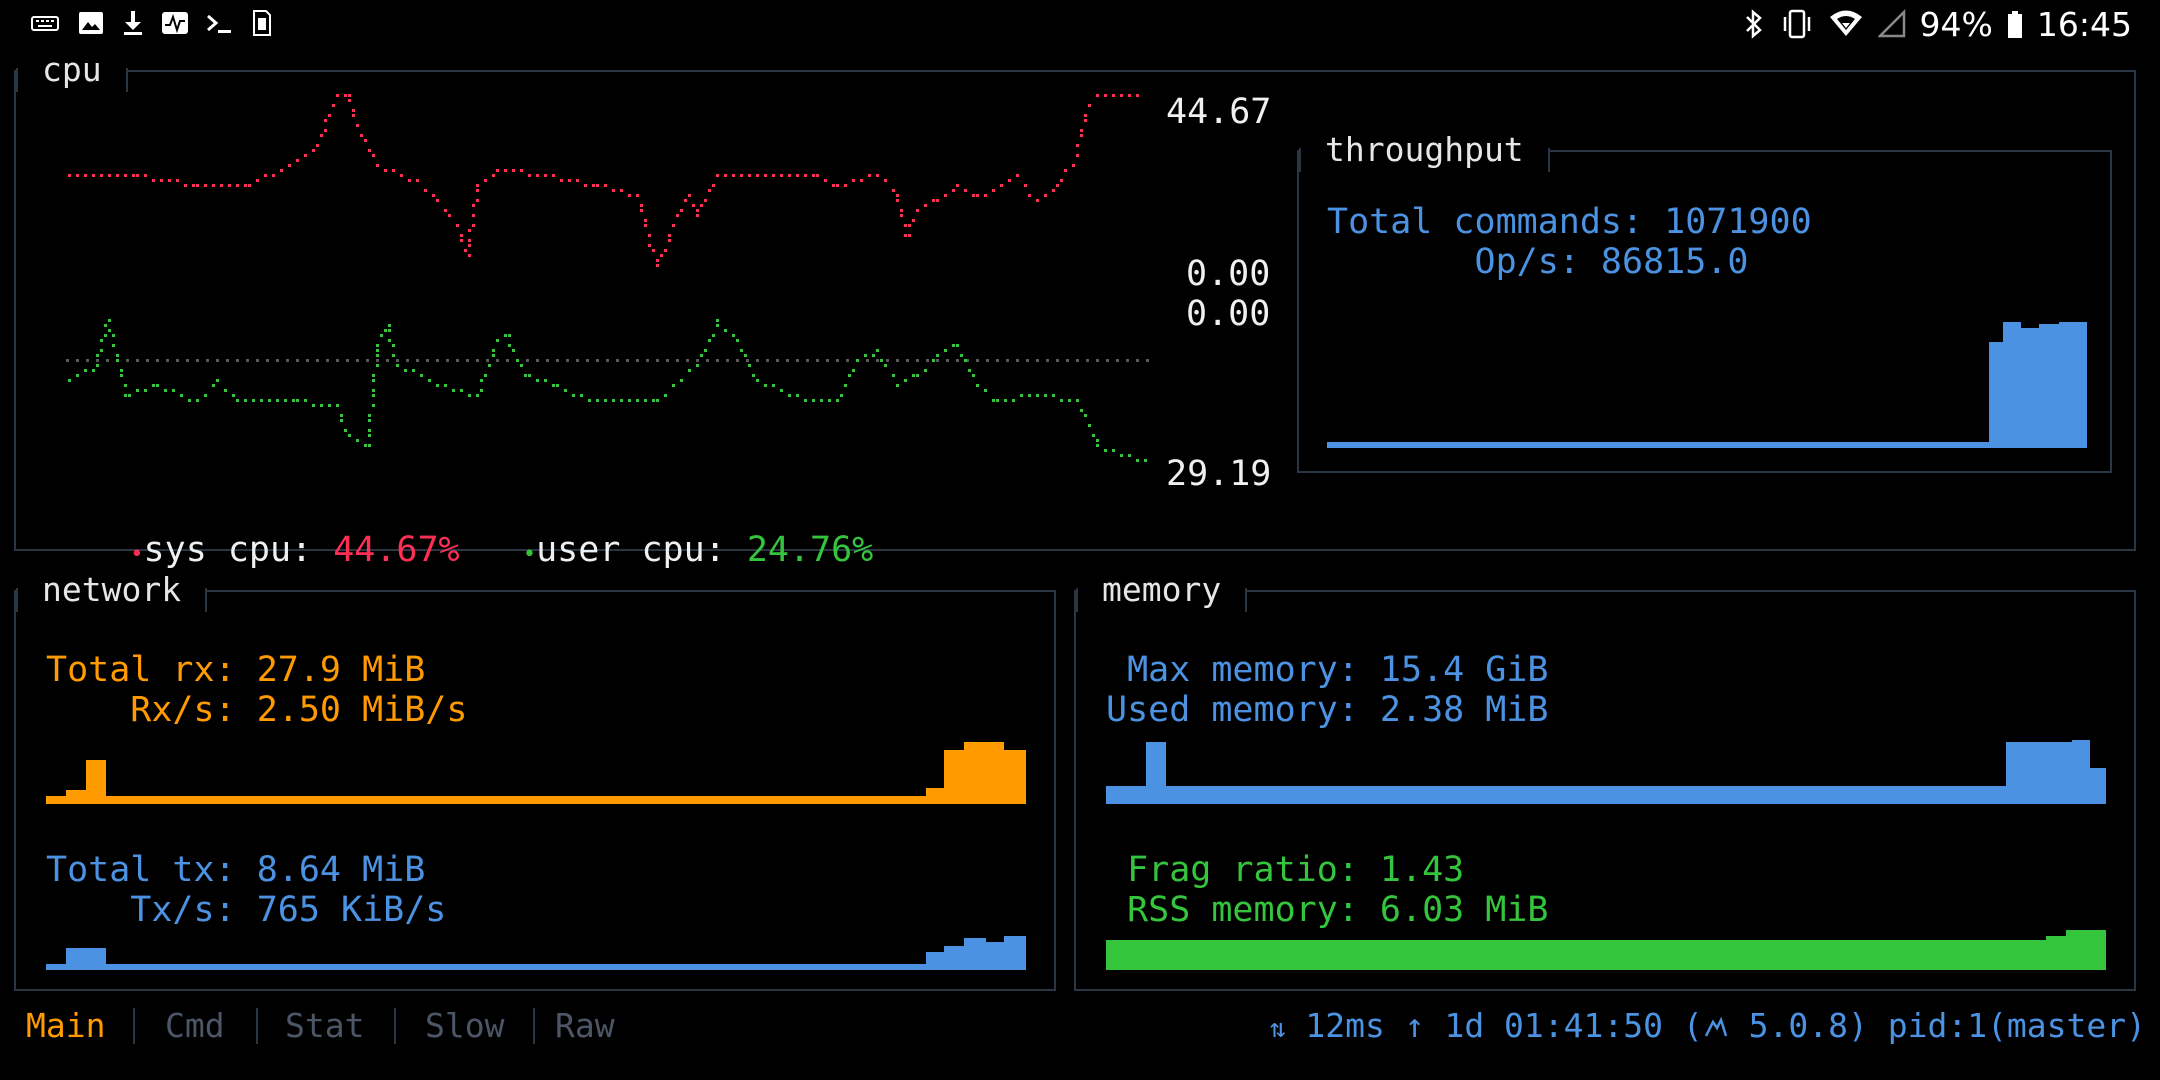 The image size is (2160, 1080). Describe the element at coordinates (607, 390) in the screenshot. I see `user-cpu-series` at that location.